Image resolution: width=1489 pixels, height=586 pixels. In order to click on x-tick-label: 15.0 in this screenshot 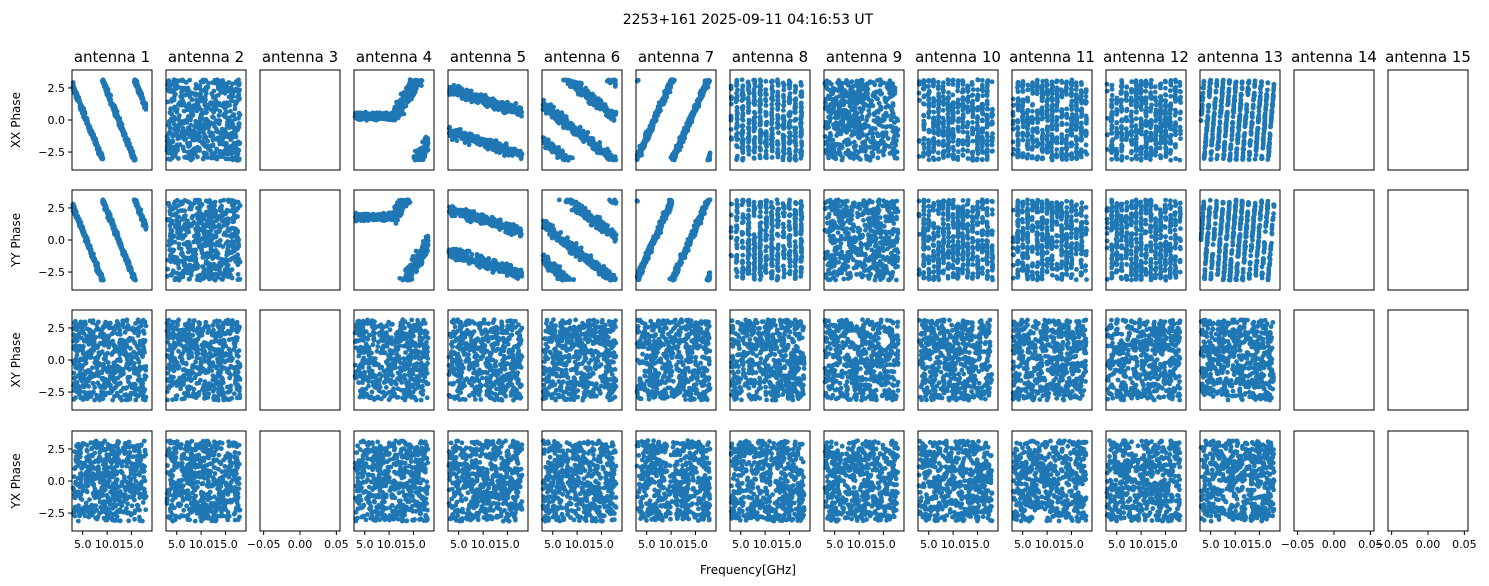, I will do `click(225, 544)`.